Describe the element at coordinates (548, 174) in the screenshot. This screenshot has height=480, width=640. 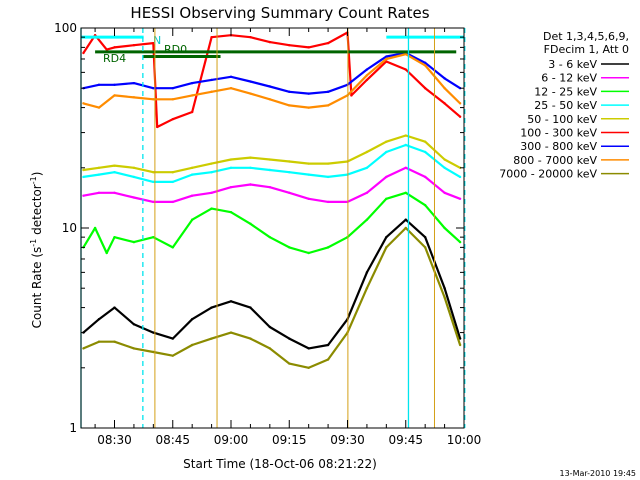
I see `legend-label: 7000 - 20000 keV` at that location.